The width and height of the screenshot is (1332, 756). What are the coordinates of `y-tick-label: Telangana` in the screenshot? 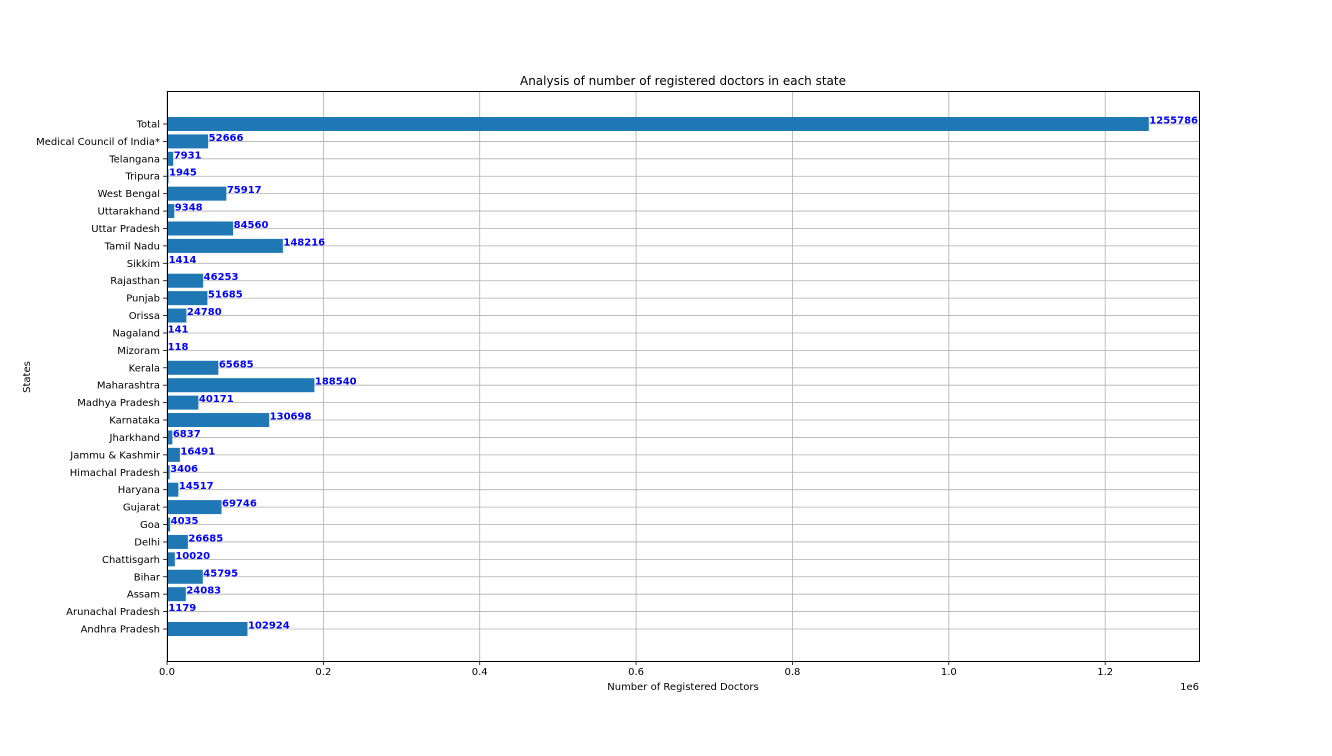 It's located at (134, 159).